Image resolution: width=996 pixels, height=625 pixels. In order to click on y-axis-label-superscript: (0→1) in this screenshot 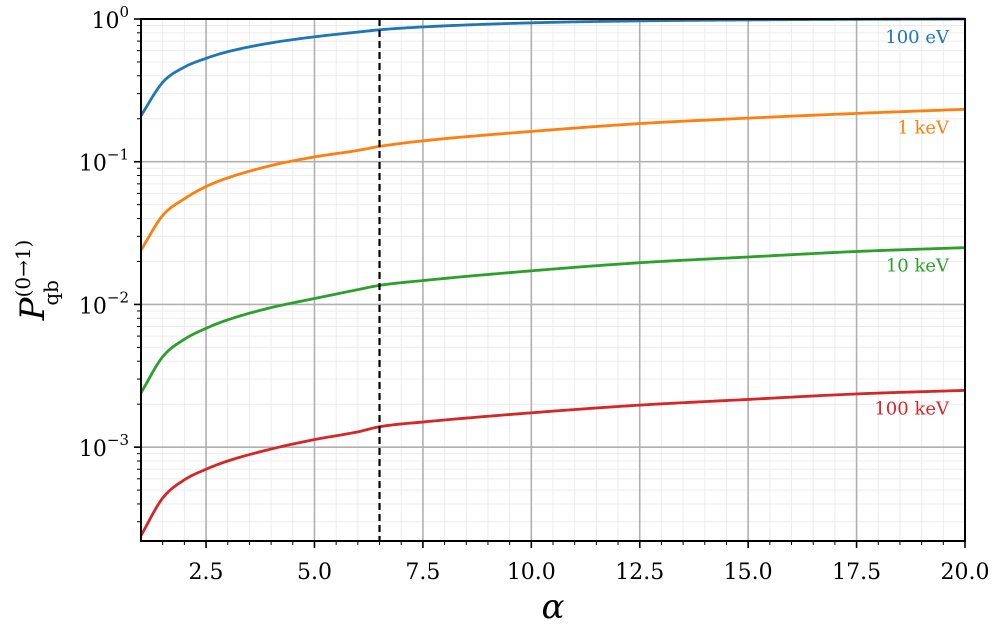, I will do `click(23, 269)`.